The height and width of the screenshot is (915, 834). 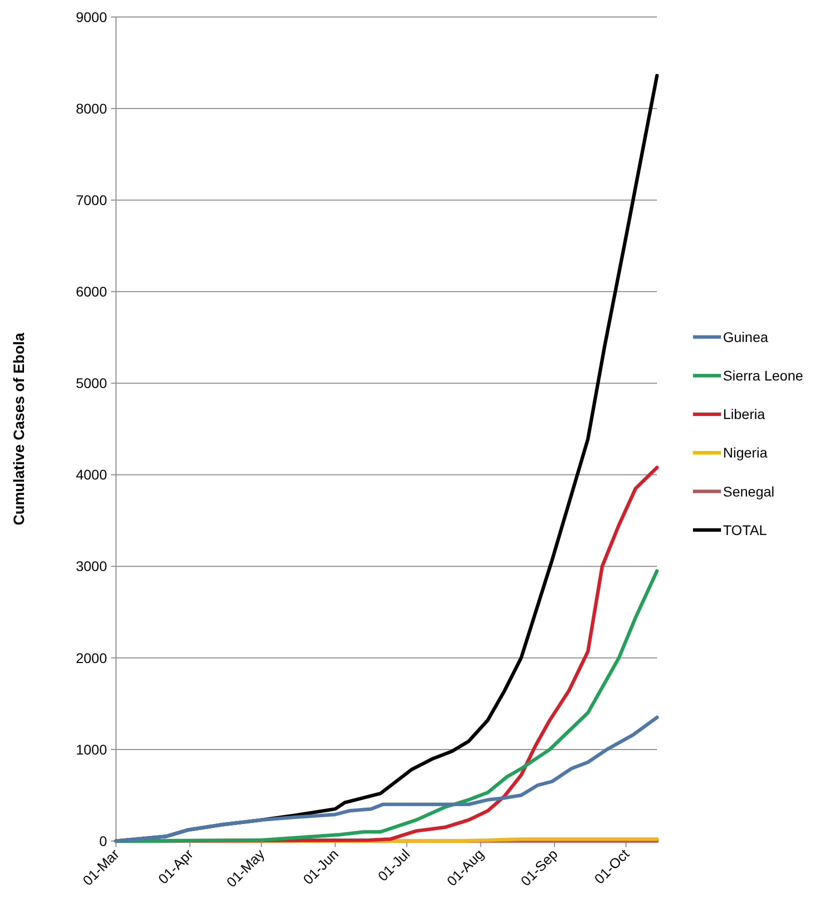 What do you see at coordinates (92, 749) in the screenshot?
I see `y-tick-label: 1000` at bounding box center [92, 749].